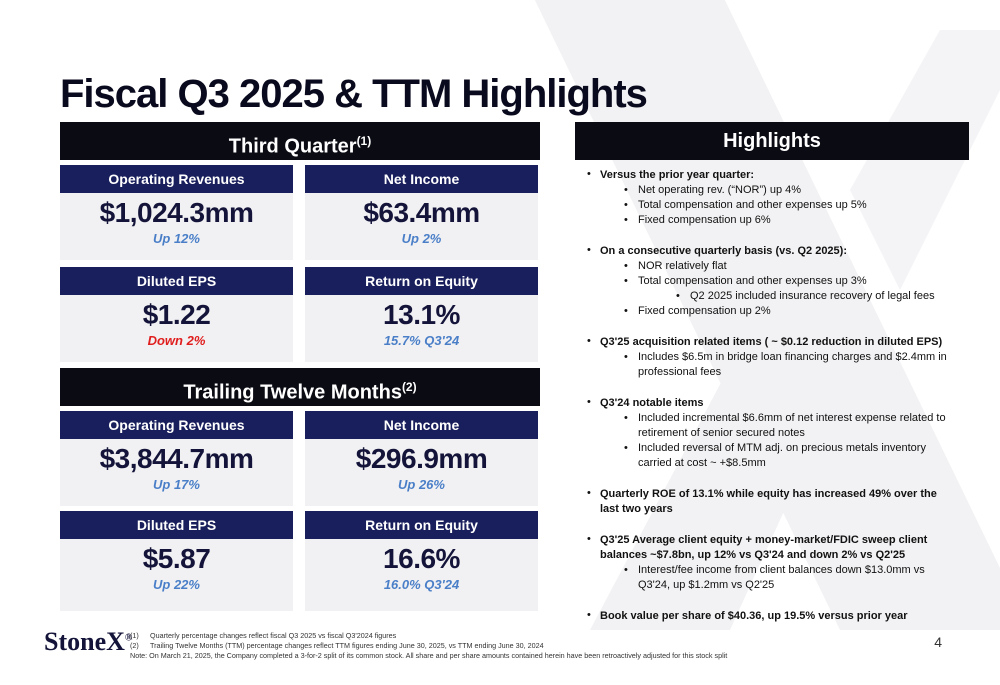  Describe the element at coordinates (652, 403) in the screenshot. I see `highlight-text: Q3'24 notable items` at that location.